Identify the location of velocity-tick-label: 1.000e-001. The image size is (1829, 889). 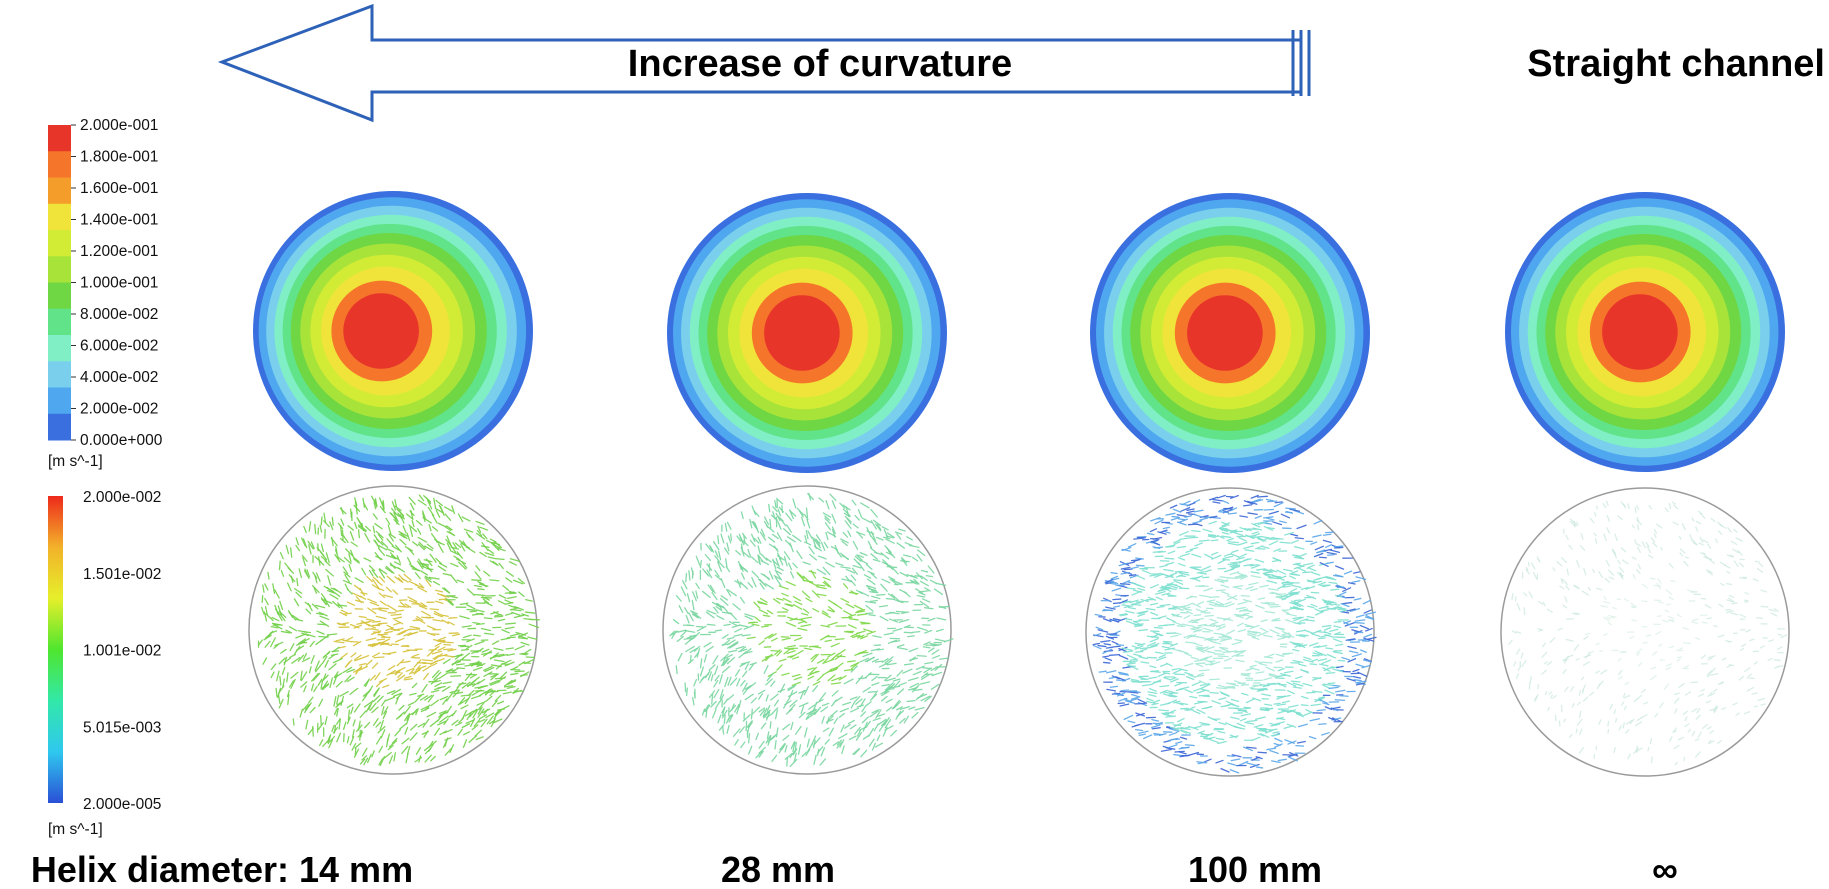
(119, 283).